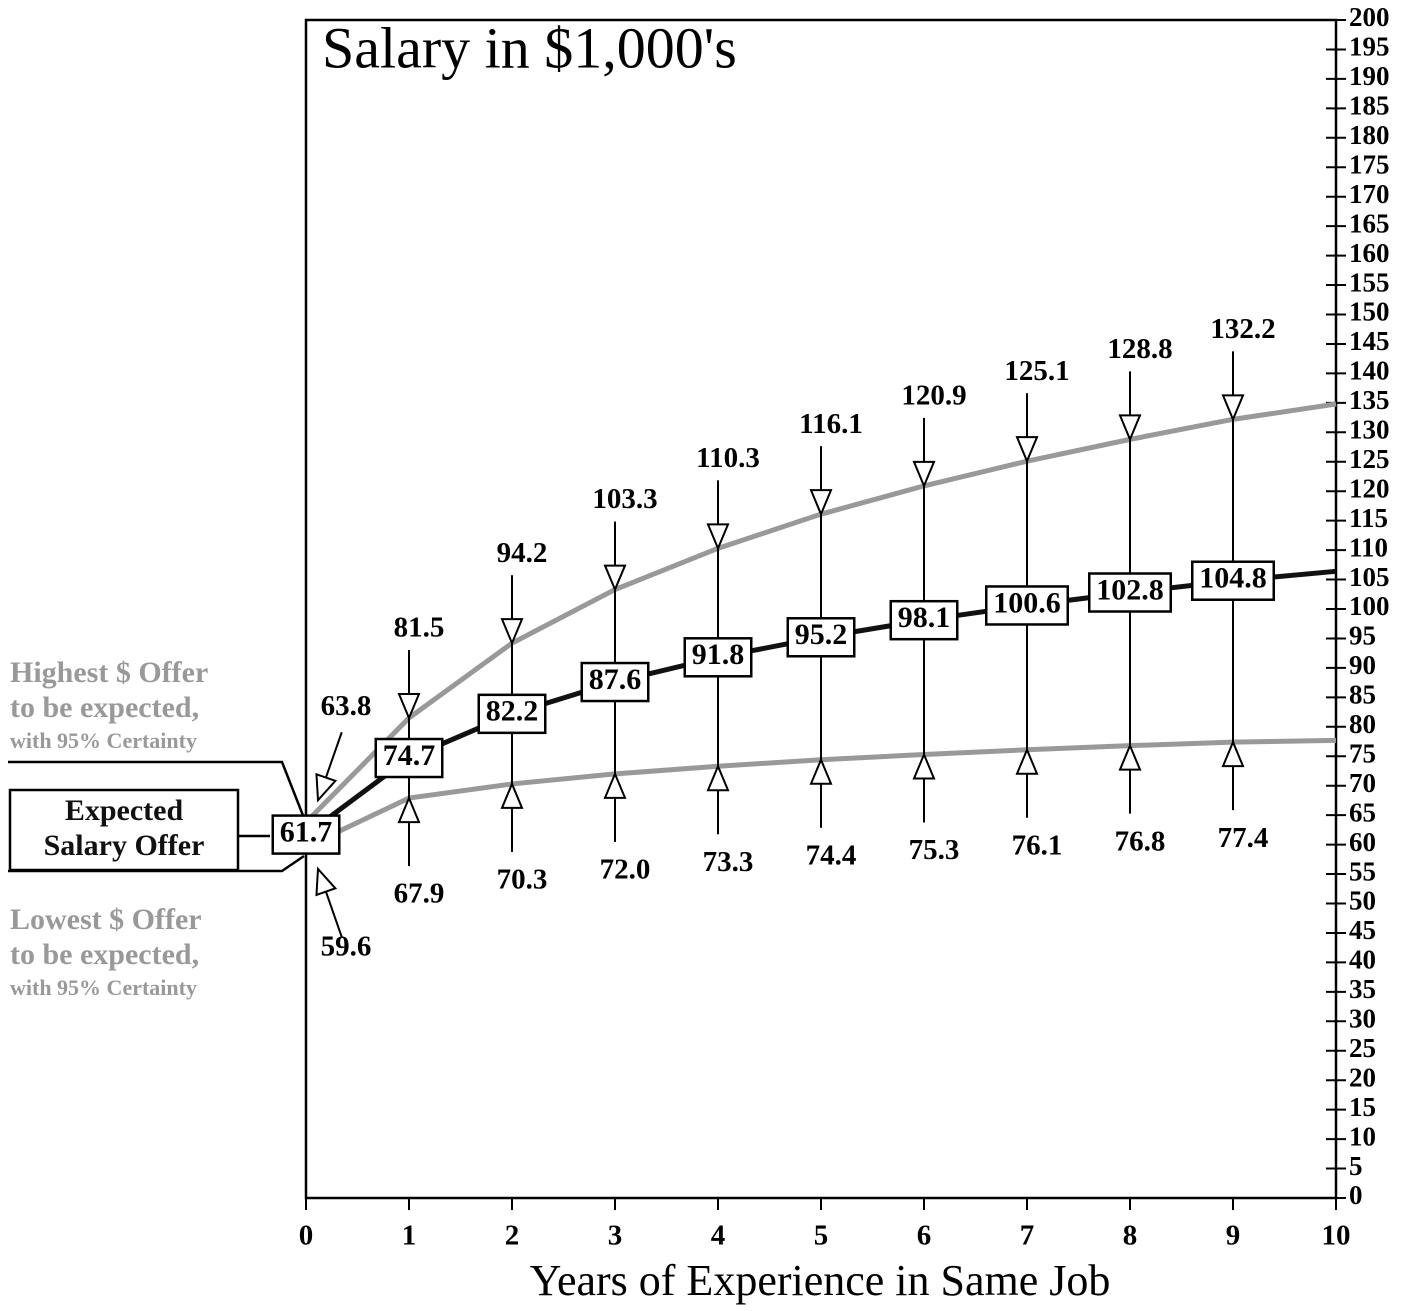 This screenshot has width=1427, height=1311. I want to click on y-tick-label: 0, so click(1356, 1195).